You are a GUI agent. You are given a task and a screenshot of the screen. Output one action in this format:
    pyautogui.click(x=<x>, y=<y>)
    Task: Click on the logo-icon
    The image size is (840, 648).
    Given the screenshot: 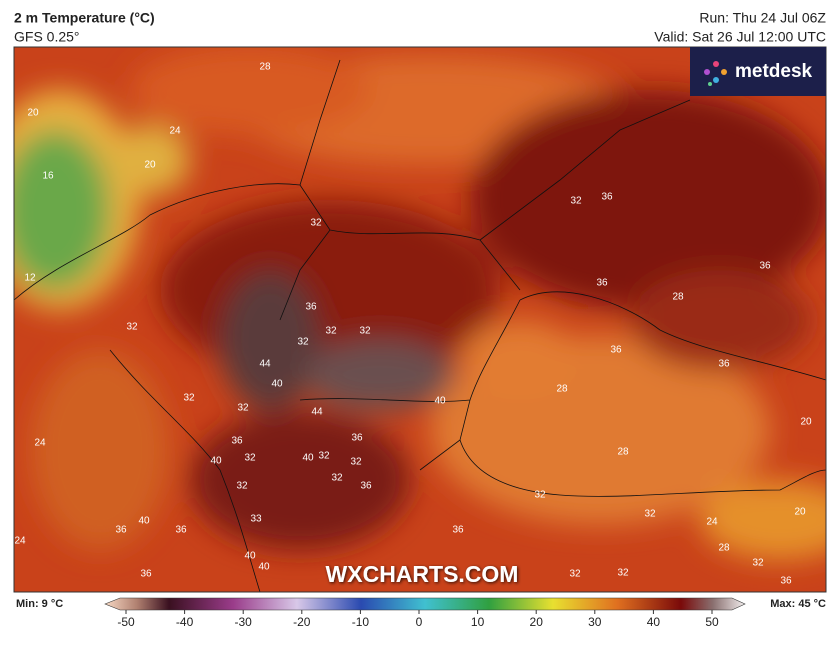 What is the action you would take?
    pyautogui.click(x=715, y=73)
    